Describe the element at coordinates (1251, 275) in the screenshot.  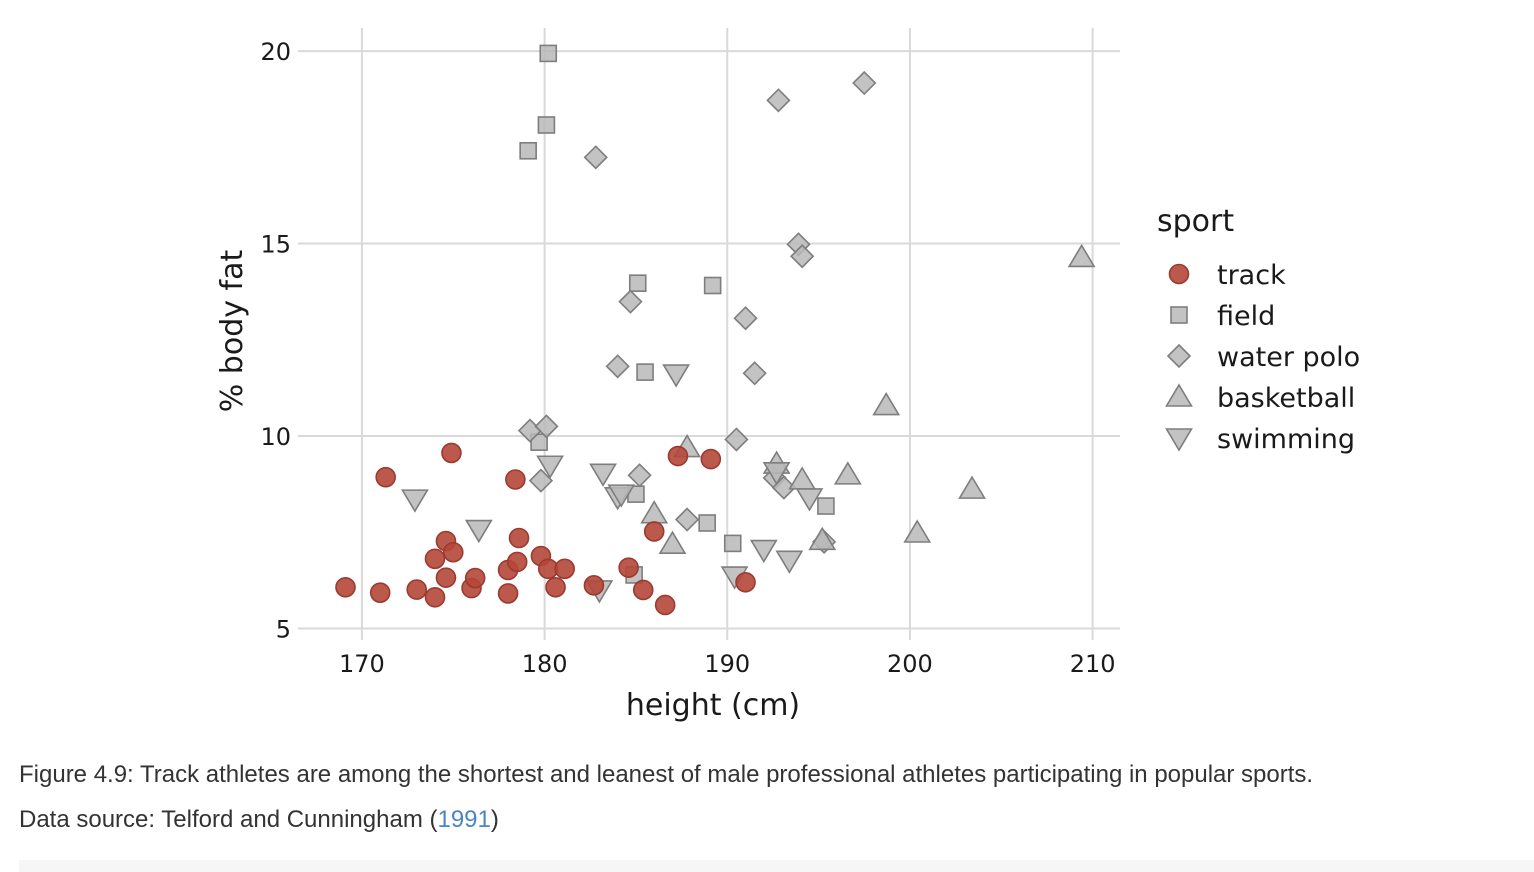
I see `legend-label-track: track` at that location.